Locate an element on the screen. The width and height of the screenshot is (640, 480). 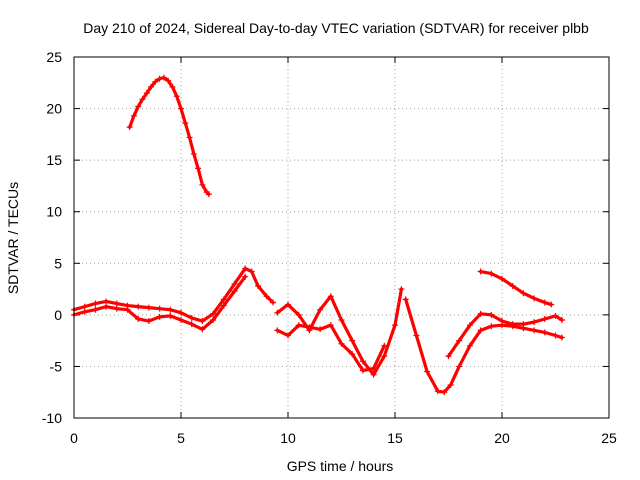
series-arc-c-upper is located at coordinates (505, 335).